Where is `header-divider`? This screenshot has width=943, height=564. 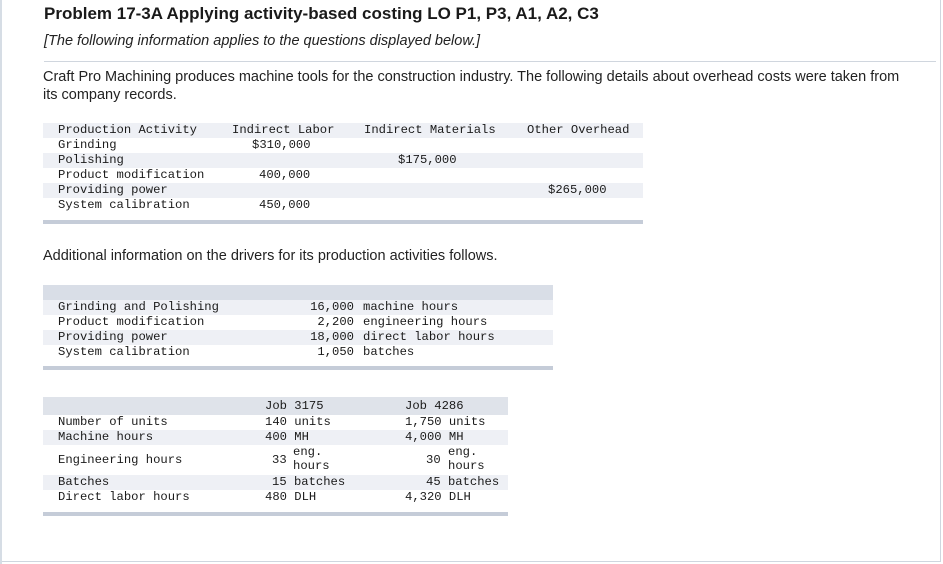 header-divider is located at coordinates (490, 61).